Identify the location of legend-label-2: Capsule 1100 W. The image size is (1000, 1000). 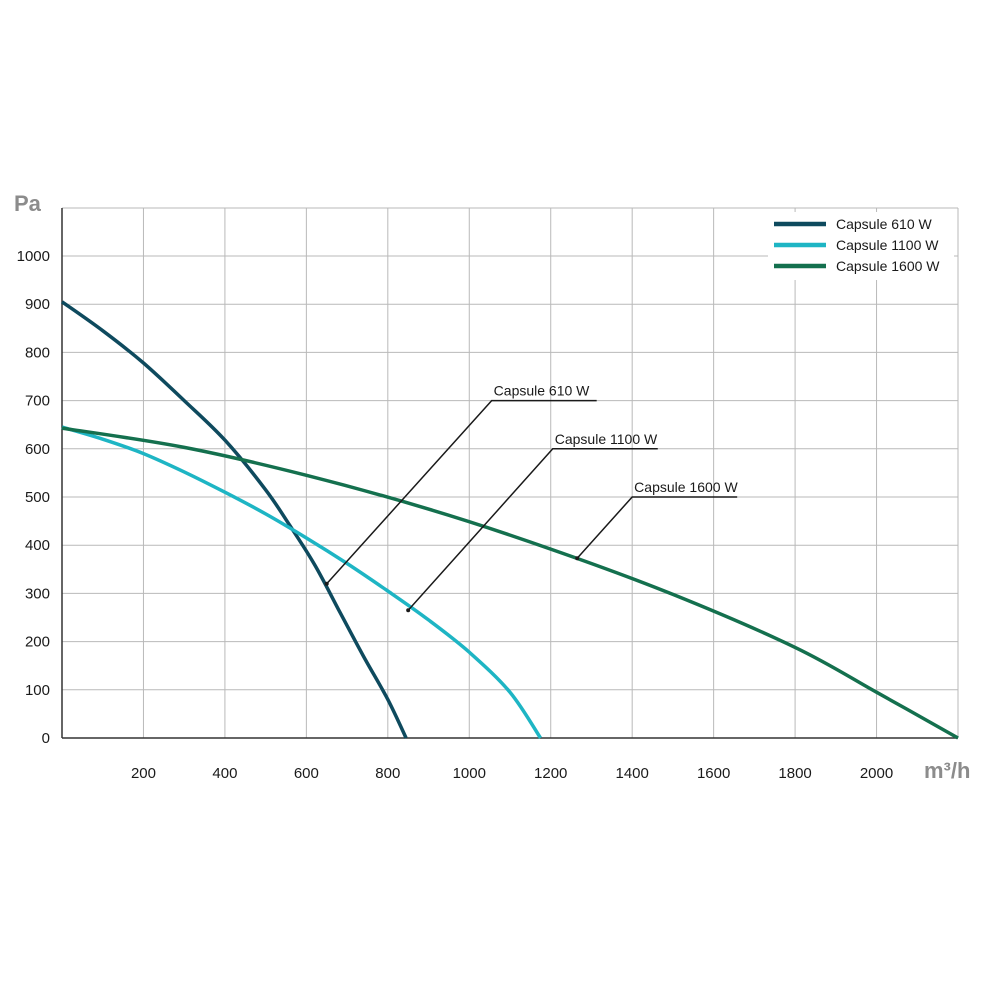
(887, 245).